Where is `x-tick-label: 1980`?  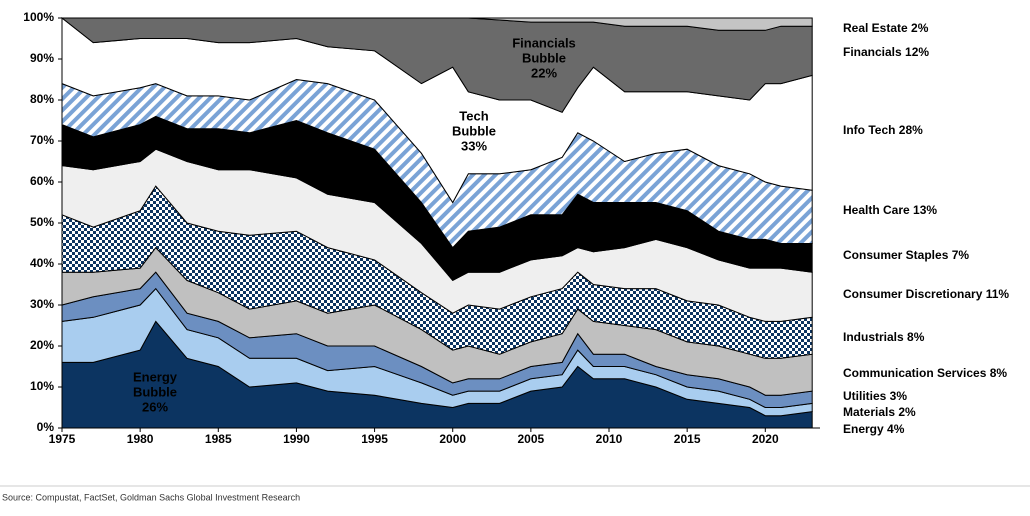 x-tick-label: 1980 is located at coordinates (140, 439).